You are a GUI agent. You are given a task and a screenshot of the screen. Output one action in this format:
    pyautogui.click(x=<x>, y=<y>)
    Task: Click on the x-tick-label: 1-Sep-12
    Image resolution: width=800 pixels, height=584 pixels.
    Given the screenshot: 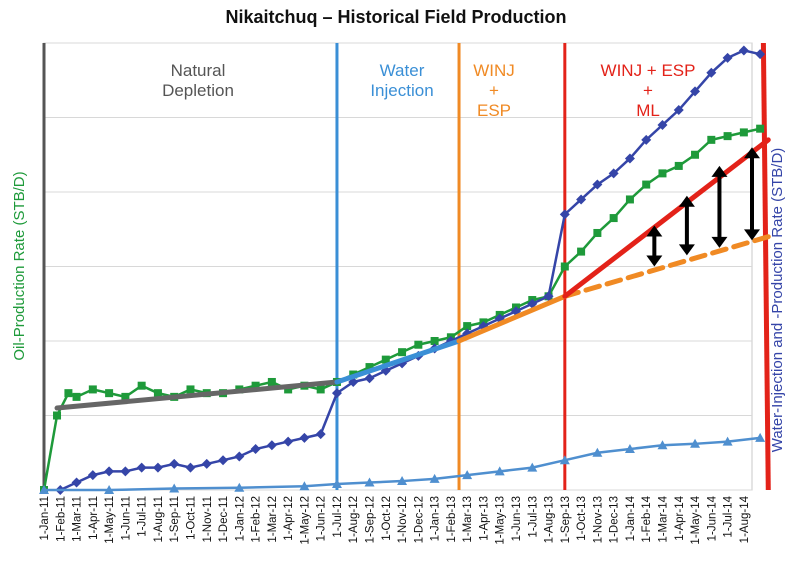 What is the action you would take?
    pyautogui.click(x=371, y=519)
    